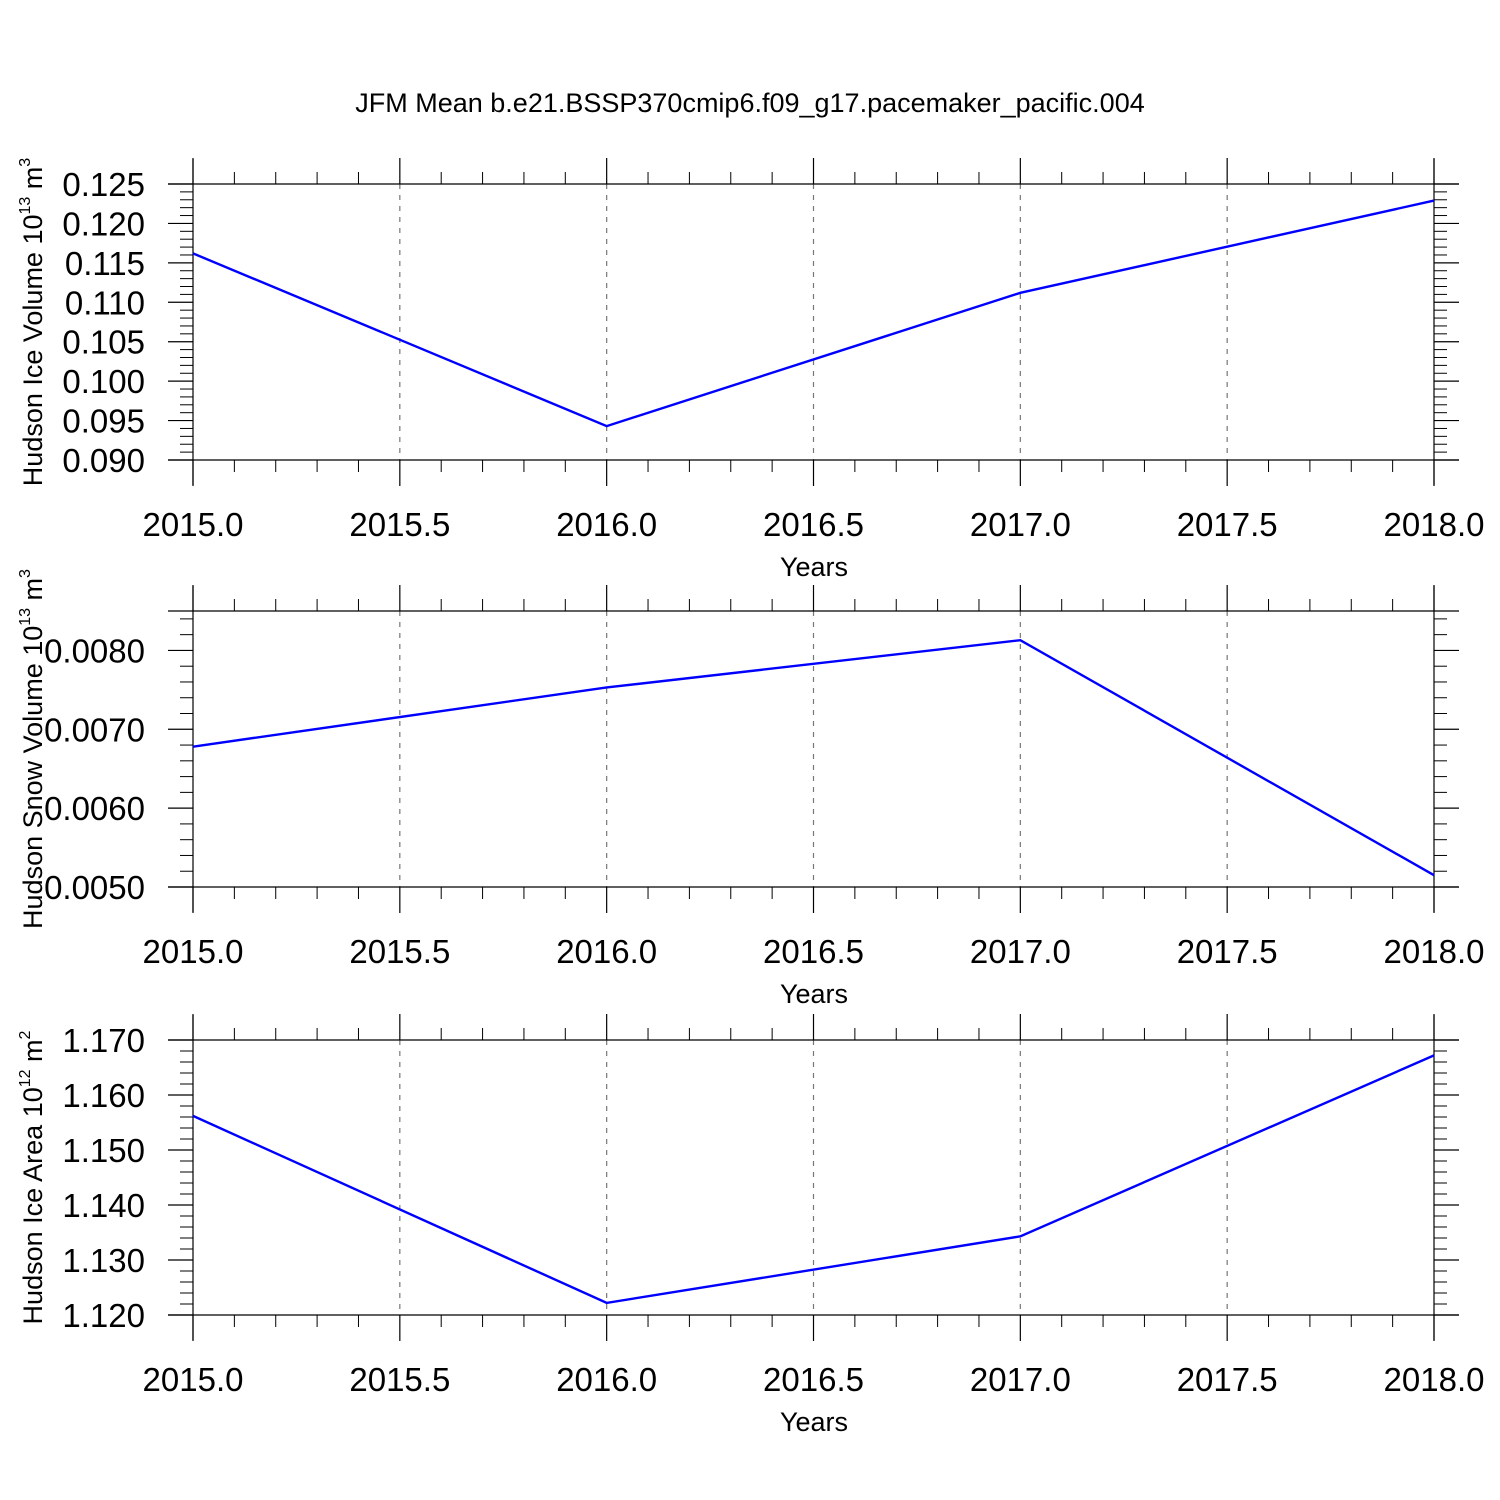 The height and width of the screenshot is (1500, 1500). Describe the element at coordinates (105, 302) in the screenshot. I see `y-tick-label: 0.110` at that location.